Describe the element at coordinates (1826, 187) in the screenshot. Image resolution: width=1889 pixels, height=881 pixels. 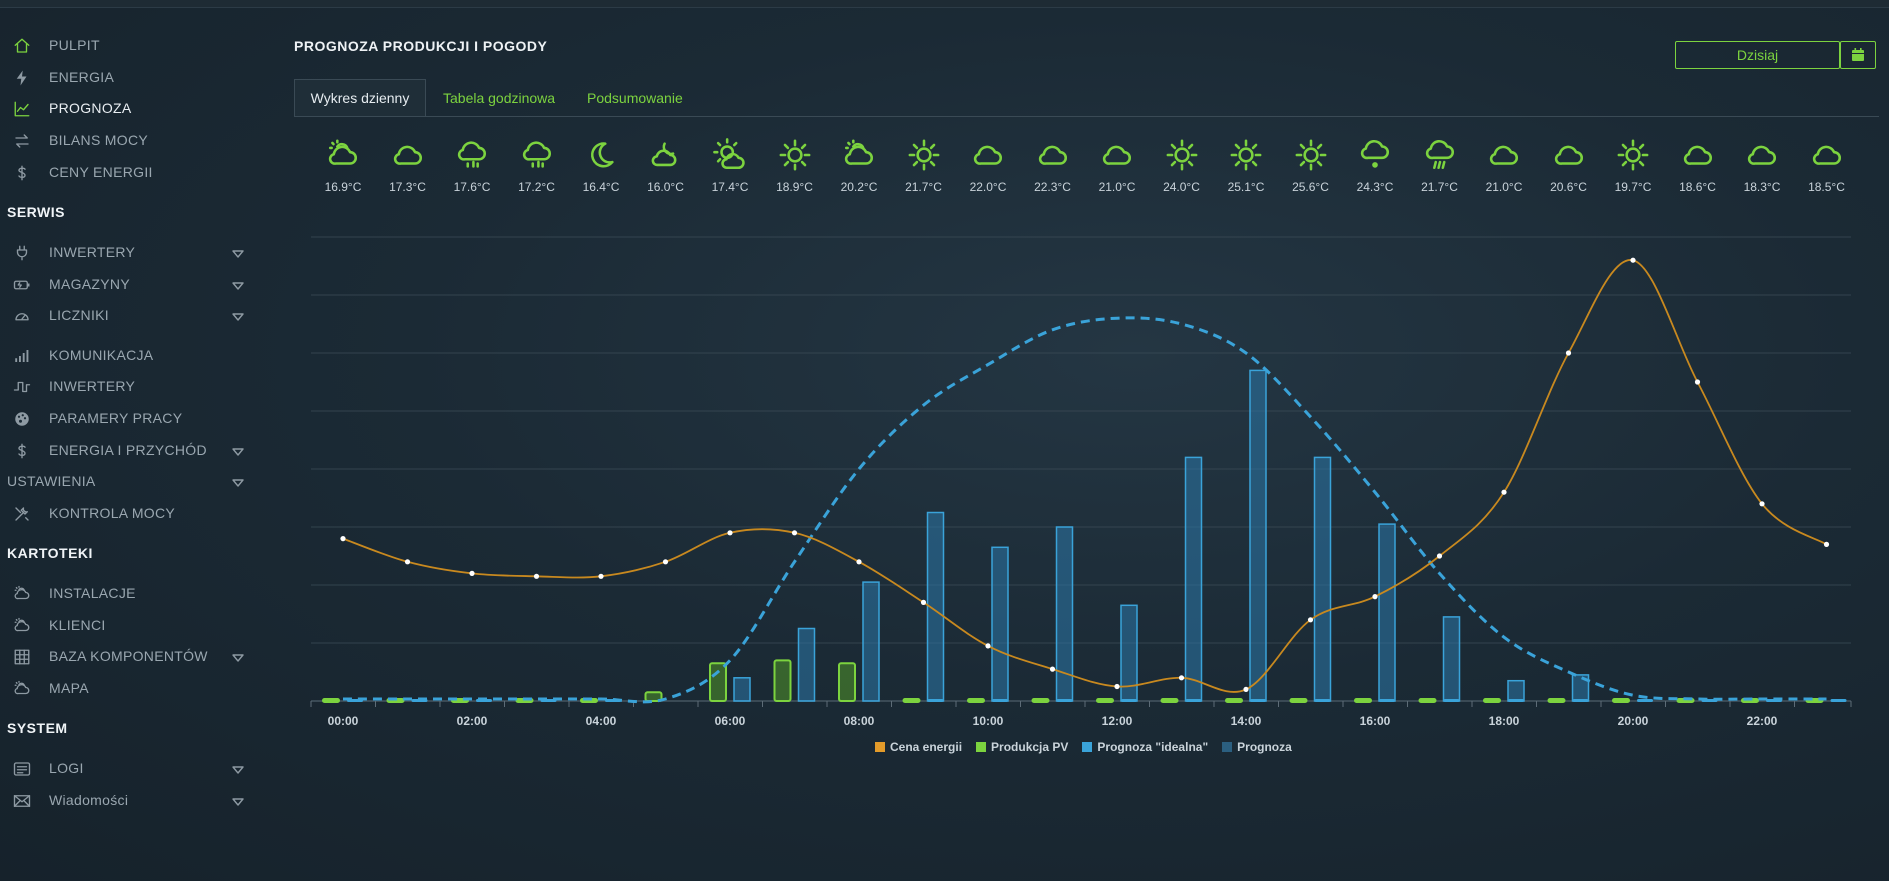
I see `weather-temp: 18.5°C` at that location.